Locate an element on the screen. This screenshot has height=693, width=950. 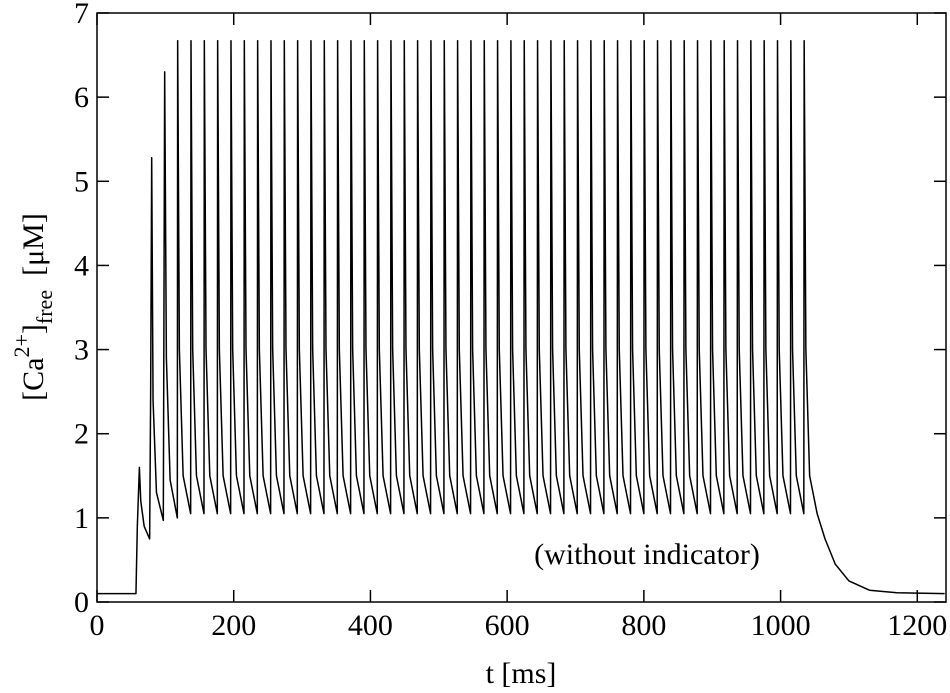
y-label-open: [Ca is located at coordinates (33, 379).